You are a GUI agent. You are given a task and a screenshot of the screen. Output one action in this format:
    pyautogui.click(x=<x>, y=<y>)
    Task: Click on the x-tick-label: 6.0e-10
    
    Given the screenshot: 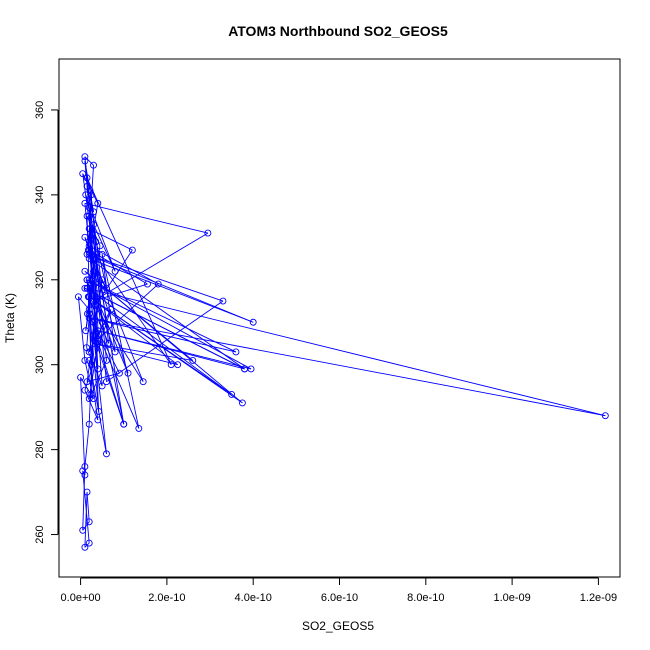 What is the action you would take?
    pyautogui.click(x=339, y=598)
    